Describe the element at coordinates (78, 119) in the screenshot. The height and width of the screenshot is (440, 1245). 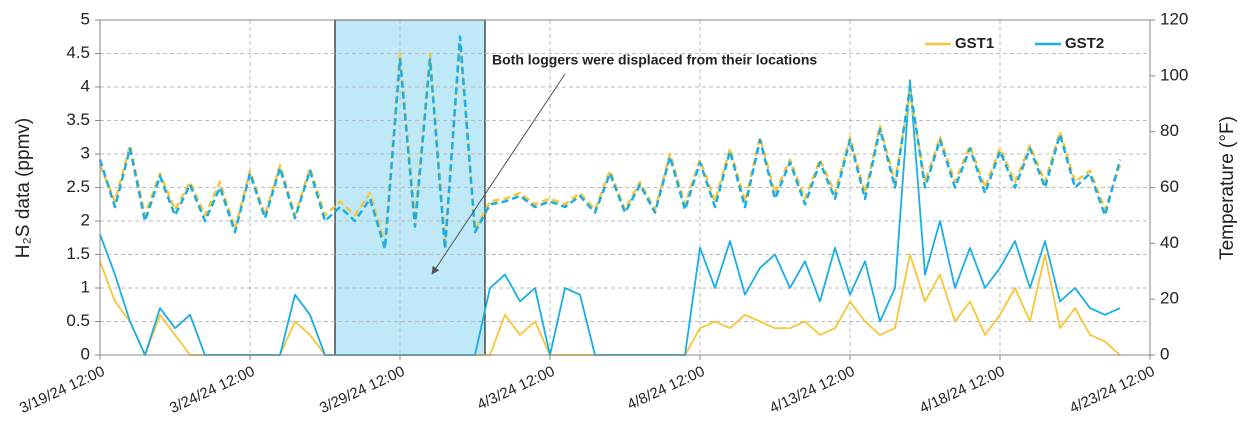
I see `y-tick-label: 3.5` at that location.